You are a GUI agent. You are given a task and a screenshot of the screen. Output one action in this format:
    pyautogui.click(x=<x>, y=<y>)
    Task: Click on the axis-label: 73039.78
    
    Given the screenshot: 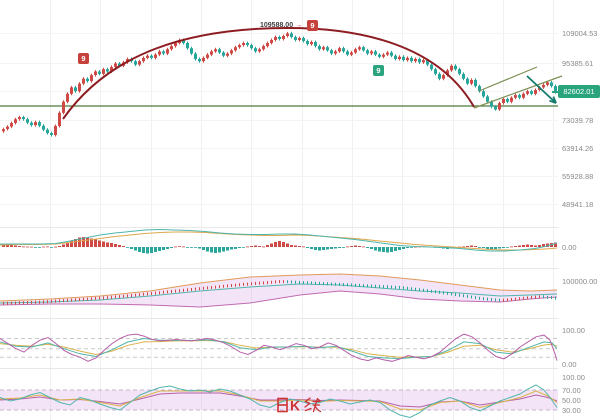 What is the action you would take?
    pyautogui.click(x=578, y=120)
    